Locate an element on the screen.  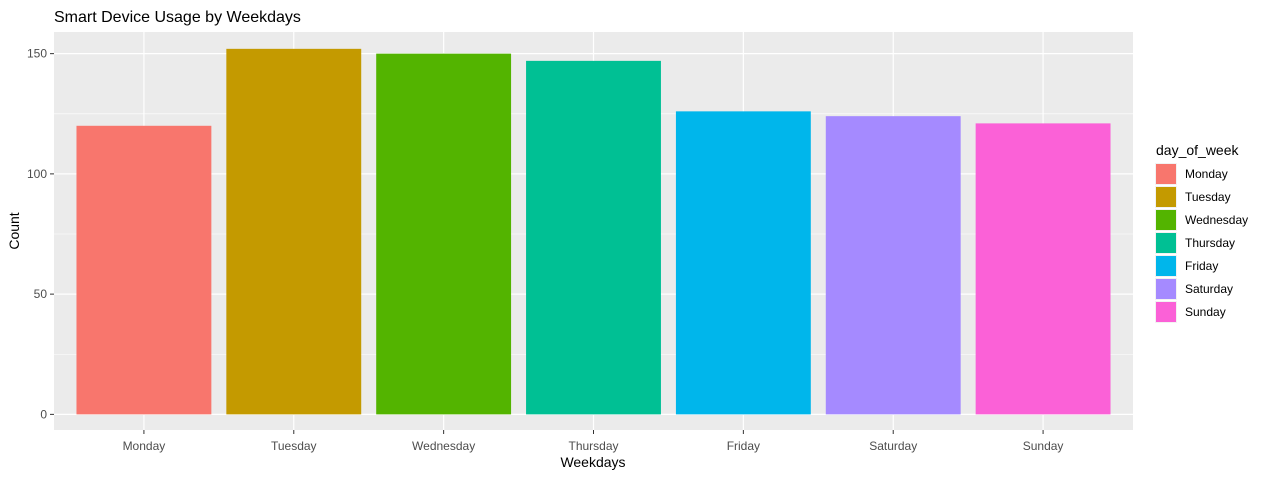
bar-wednesday is located at coordinates (444, 234).